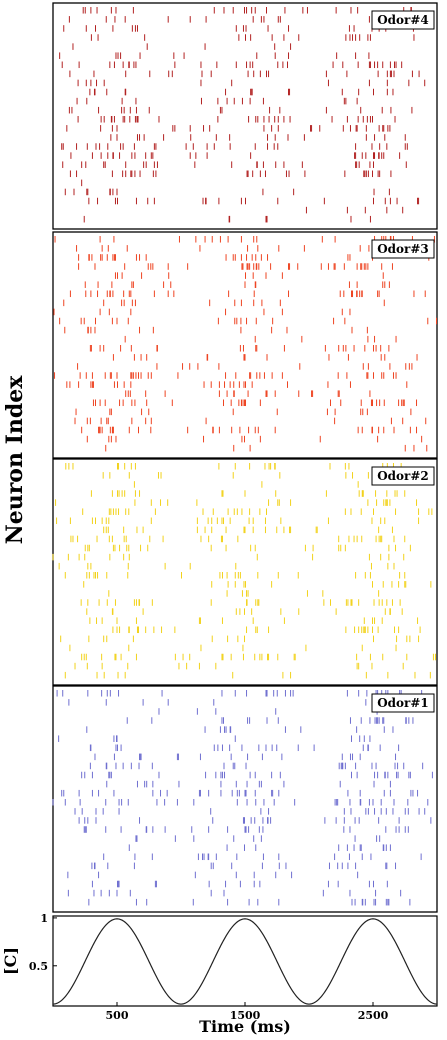 The height and width of the screenshot is (1040, 447). I want to click on x-ticks: 500 1500 2500, so click(247, 1012).